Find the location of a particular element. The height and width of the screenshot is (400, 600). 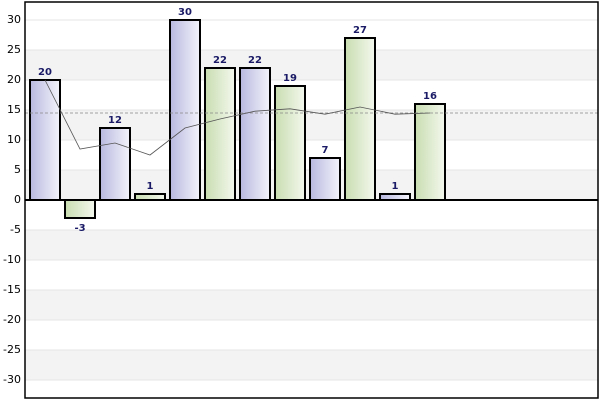

y-tick-label: 20 is located at coordinates (14, 79).